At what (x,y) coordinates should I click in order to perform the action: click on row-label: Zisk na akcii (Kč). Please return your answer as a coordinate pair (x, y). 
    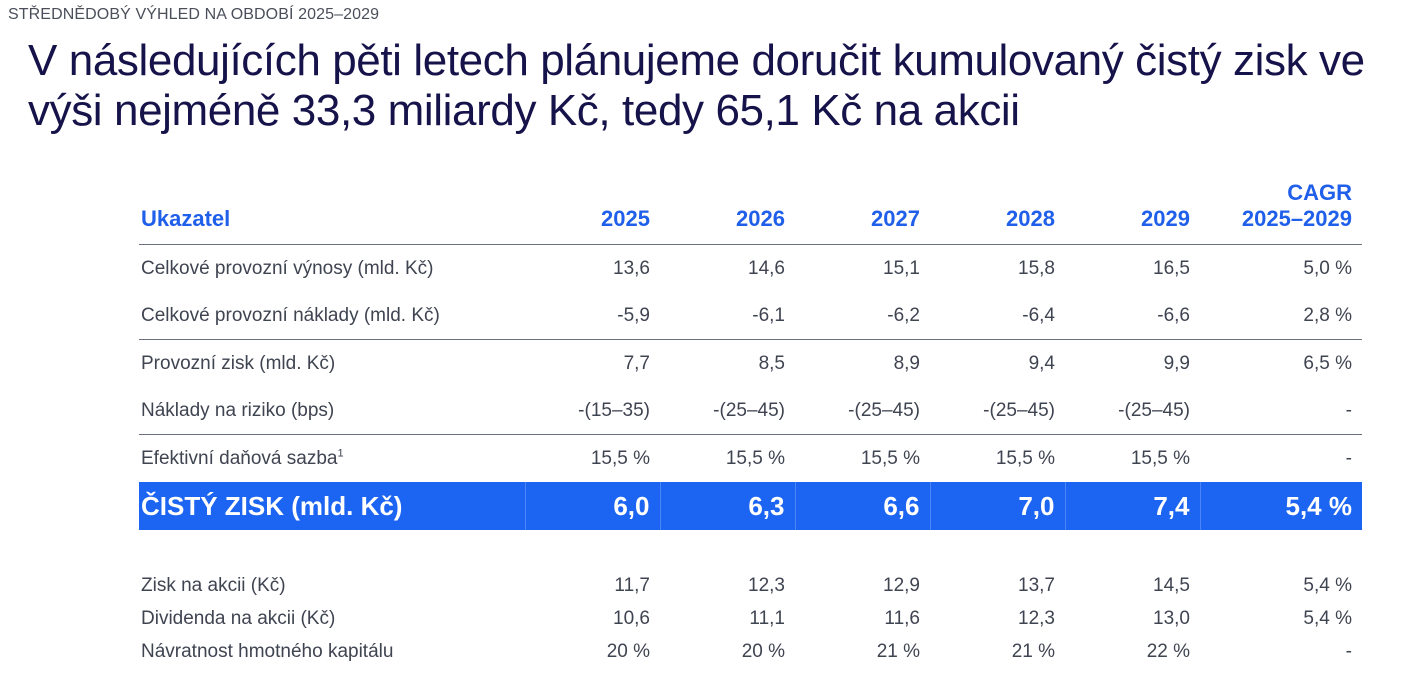
    Looking at the image, I should click on (213, 585).